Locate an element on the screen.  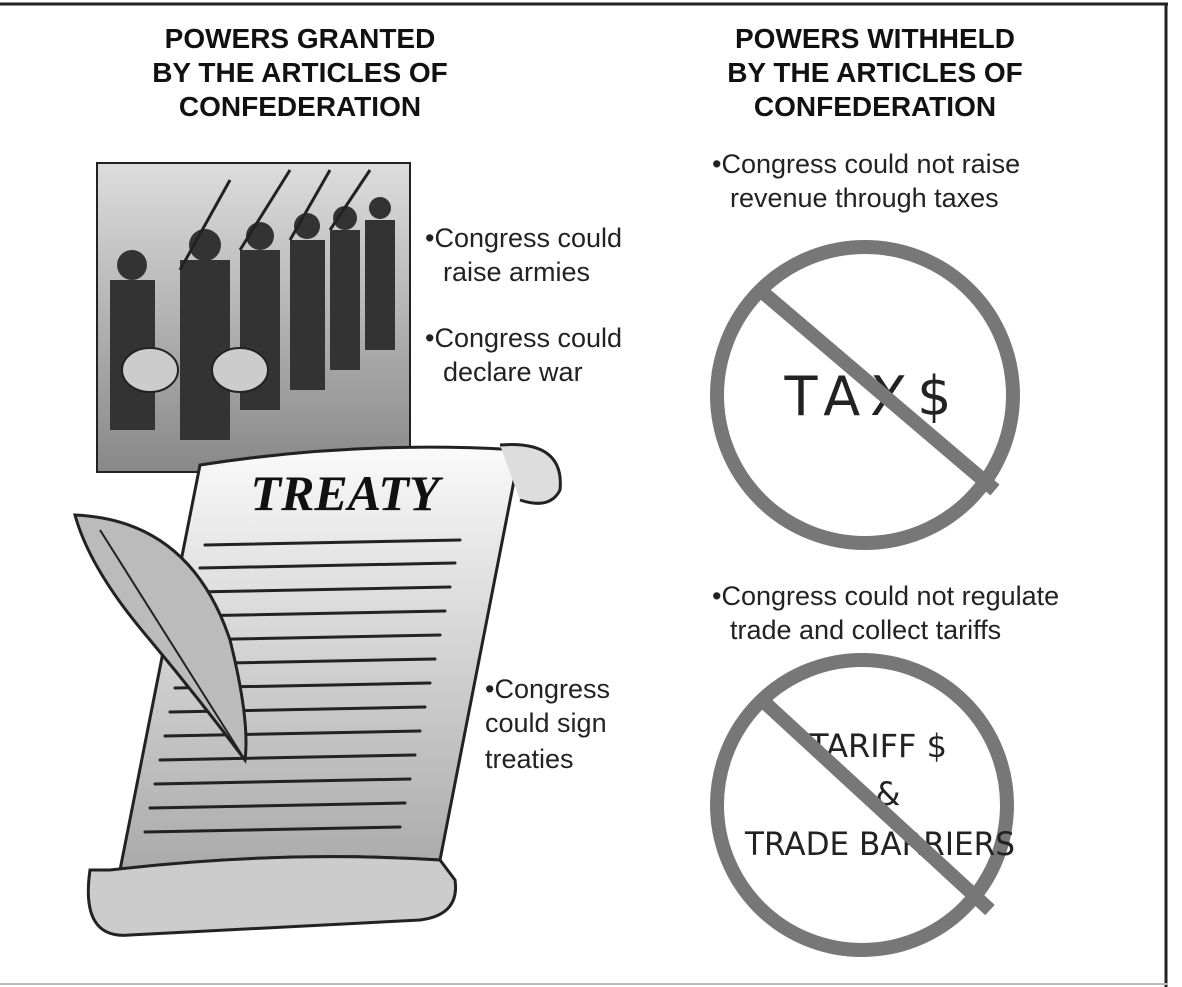
bullet-text: declare war is located at coordinates (513, 372).